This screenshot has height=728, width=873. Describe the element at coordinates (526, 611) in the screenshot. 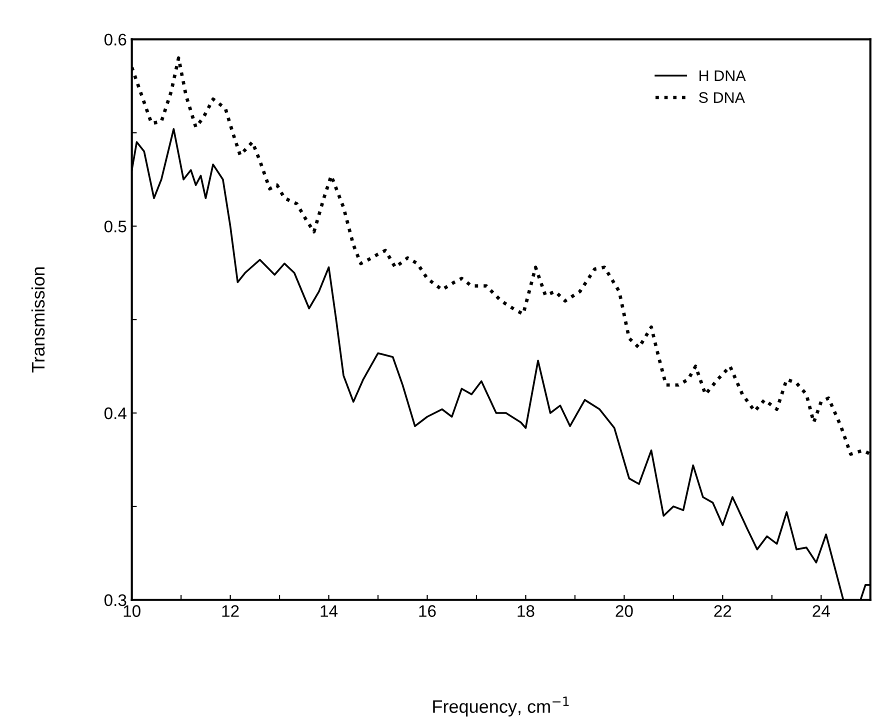

I see `x-tick-label: 18` at that location.